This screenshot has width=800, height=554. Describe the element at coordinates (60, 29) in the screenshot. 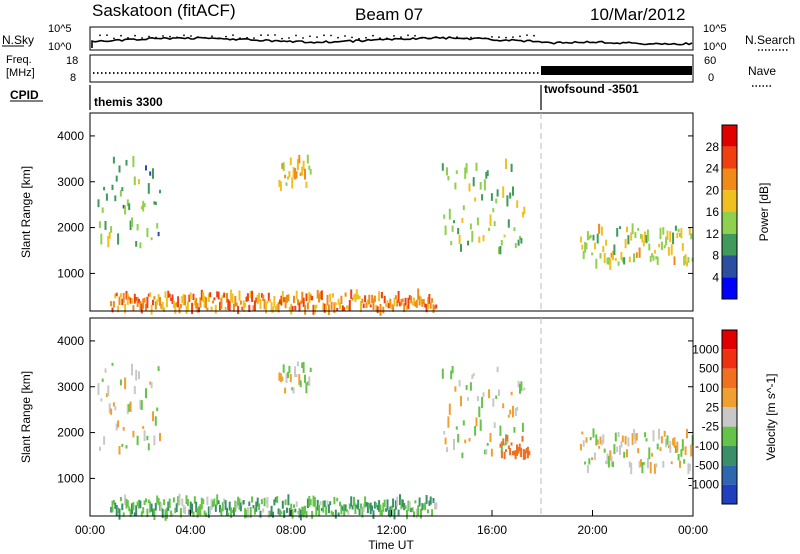

I see `noise-left-tick-high: 10^5` at that location.